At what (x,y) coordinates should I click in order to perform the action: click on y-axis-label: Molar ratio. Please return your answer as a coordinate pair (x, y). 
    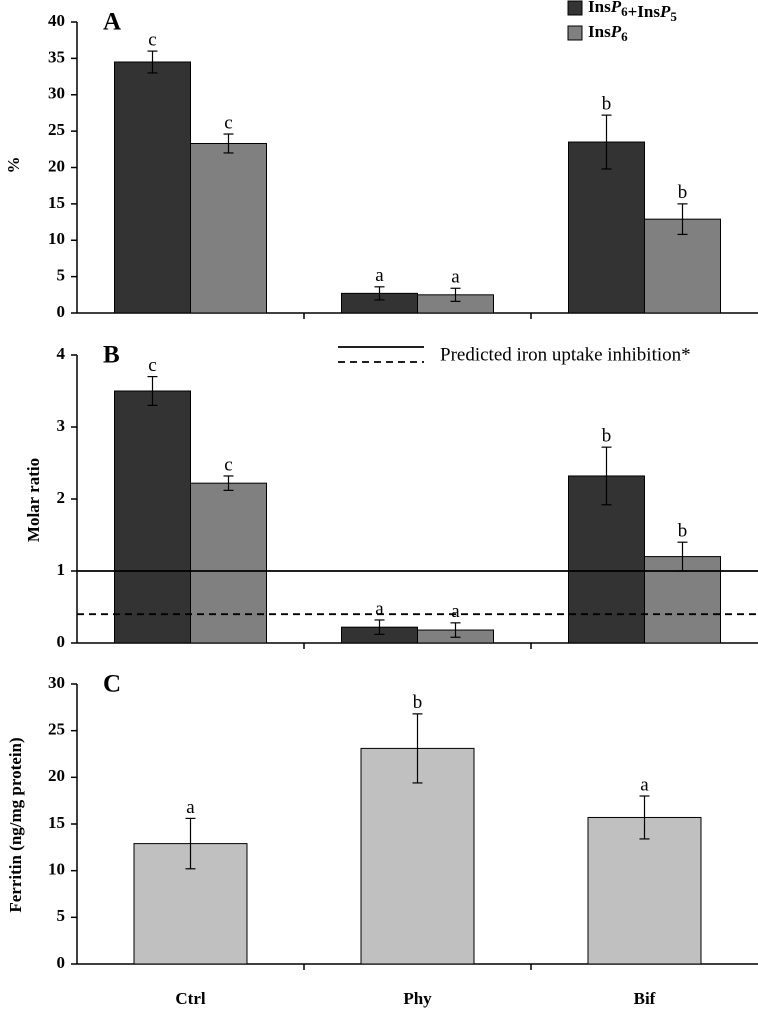
    Looking at the image, I should click on (33, 500).